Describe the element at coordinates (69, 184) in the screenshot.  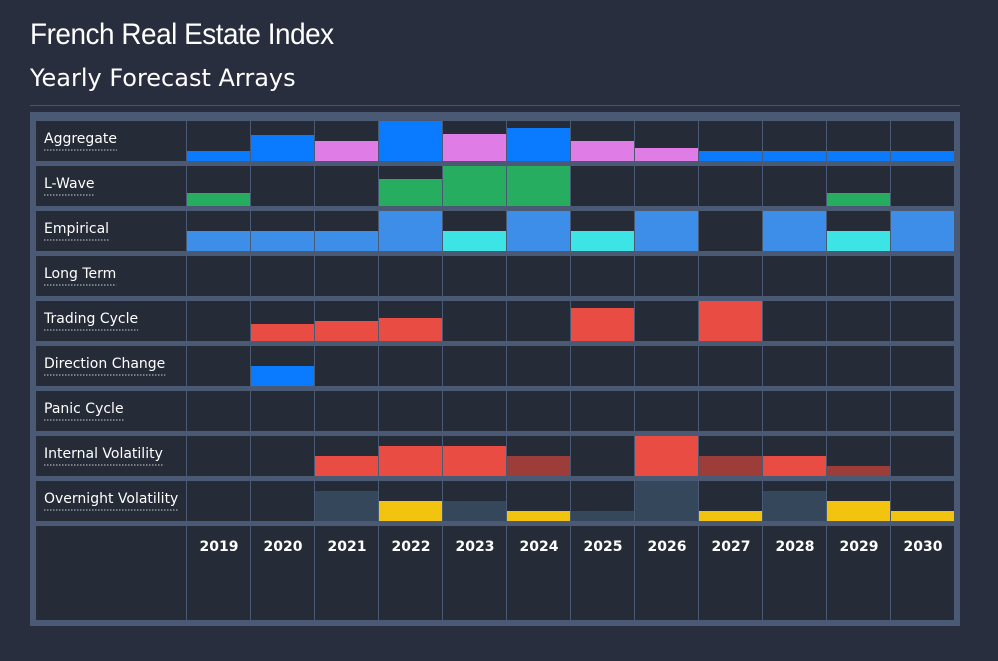
I see `row-label: L-Wave` at that location.